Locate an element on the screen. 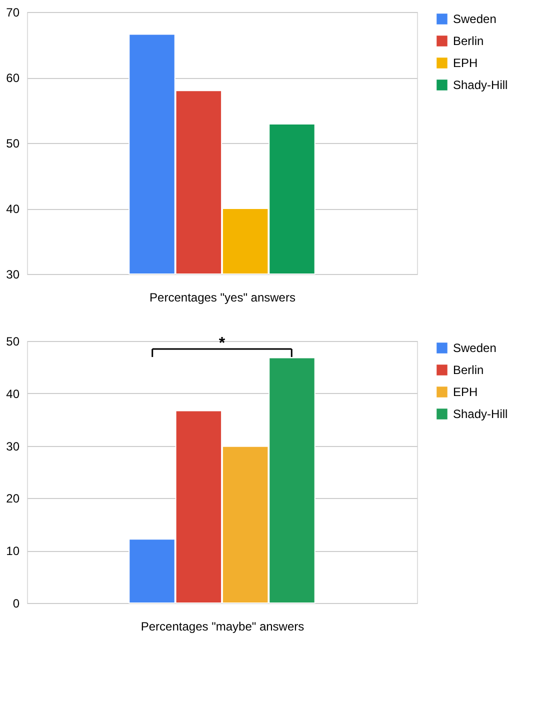  x-axis-title: Percentages "maybe" answers is located at coordinates (222, 627).